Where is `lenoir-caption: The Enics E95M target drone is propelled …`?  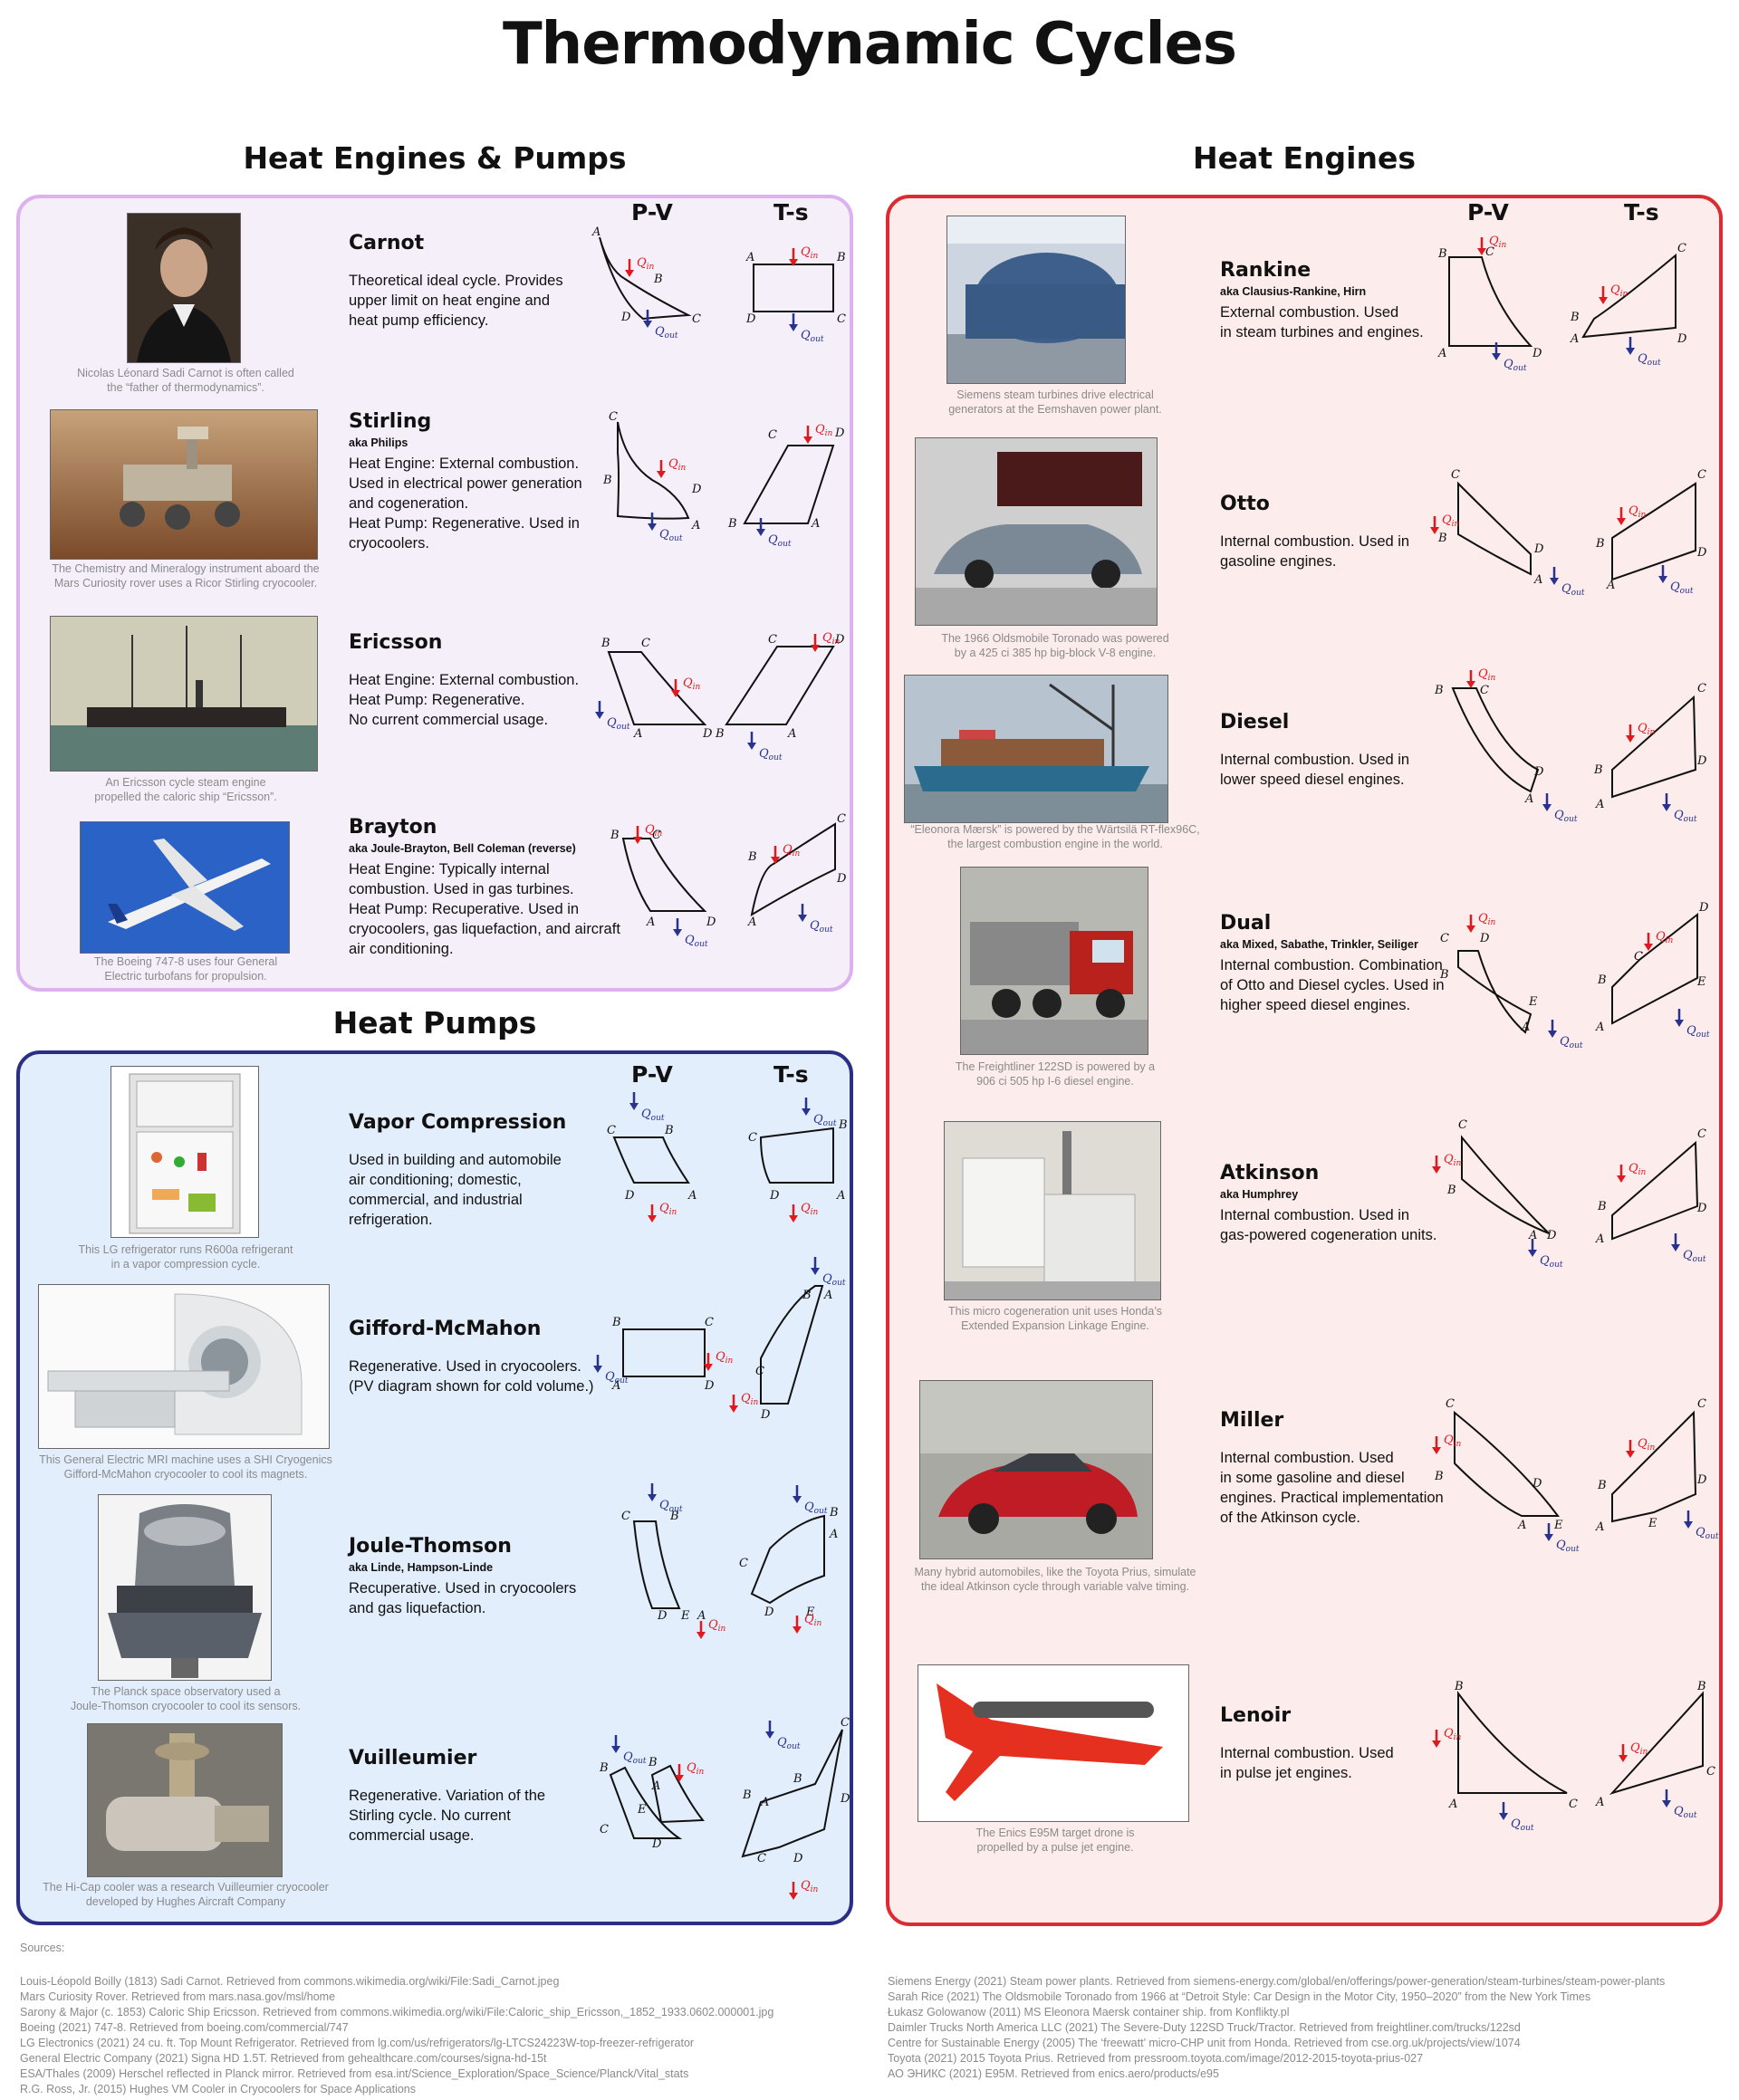
lenoir-caption: The Enics E95M target drone is propelled … is located at coordinates (1055, 1840).